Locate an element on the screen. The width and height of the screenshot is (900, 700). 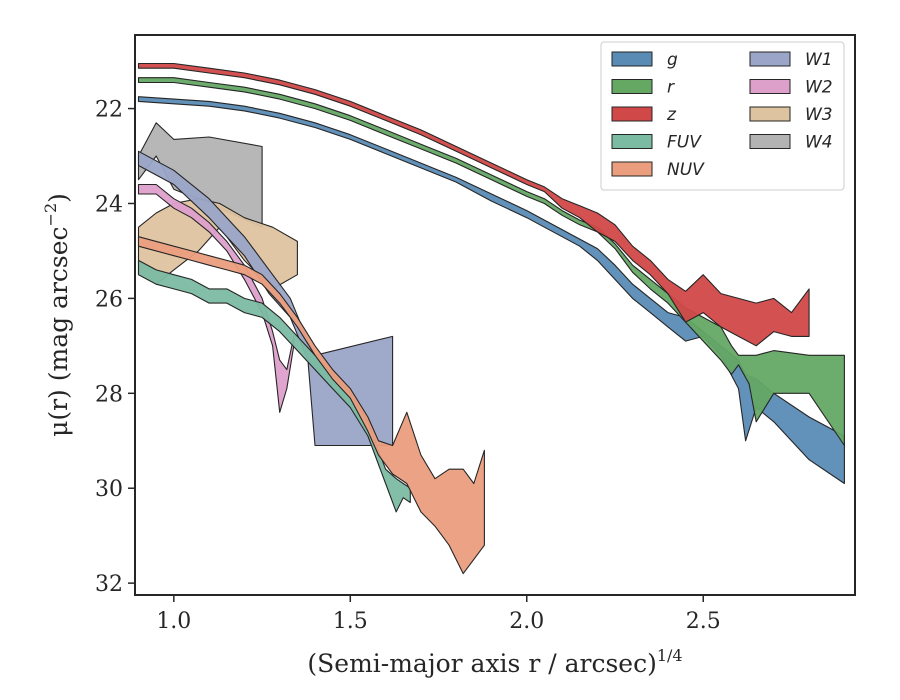
legend-label-fuv: FUV is located at coordinates (684, 143).